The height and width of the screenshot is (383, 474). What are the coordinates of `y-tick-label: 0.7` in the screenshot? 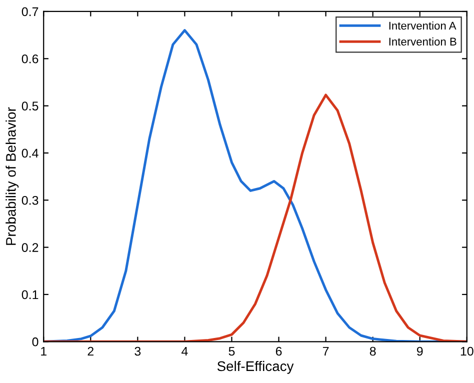 It's located at (30, 11).